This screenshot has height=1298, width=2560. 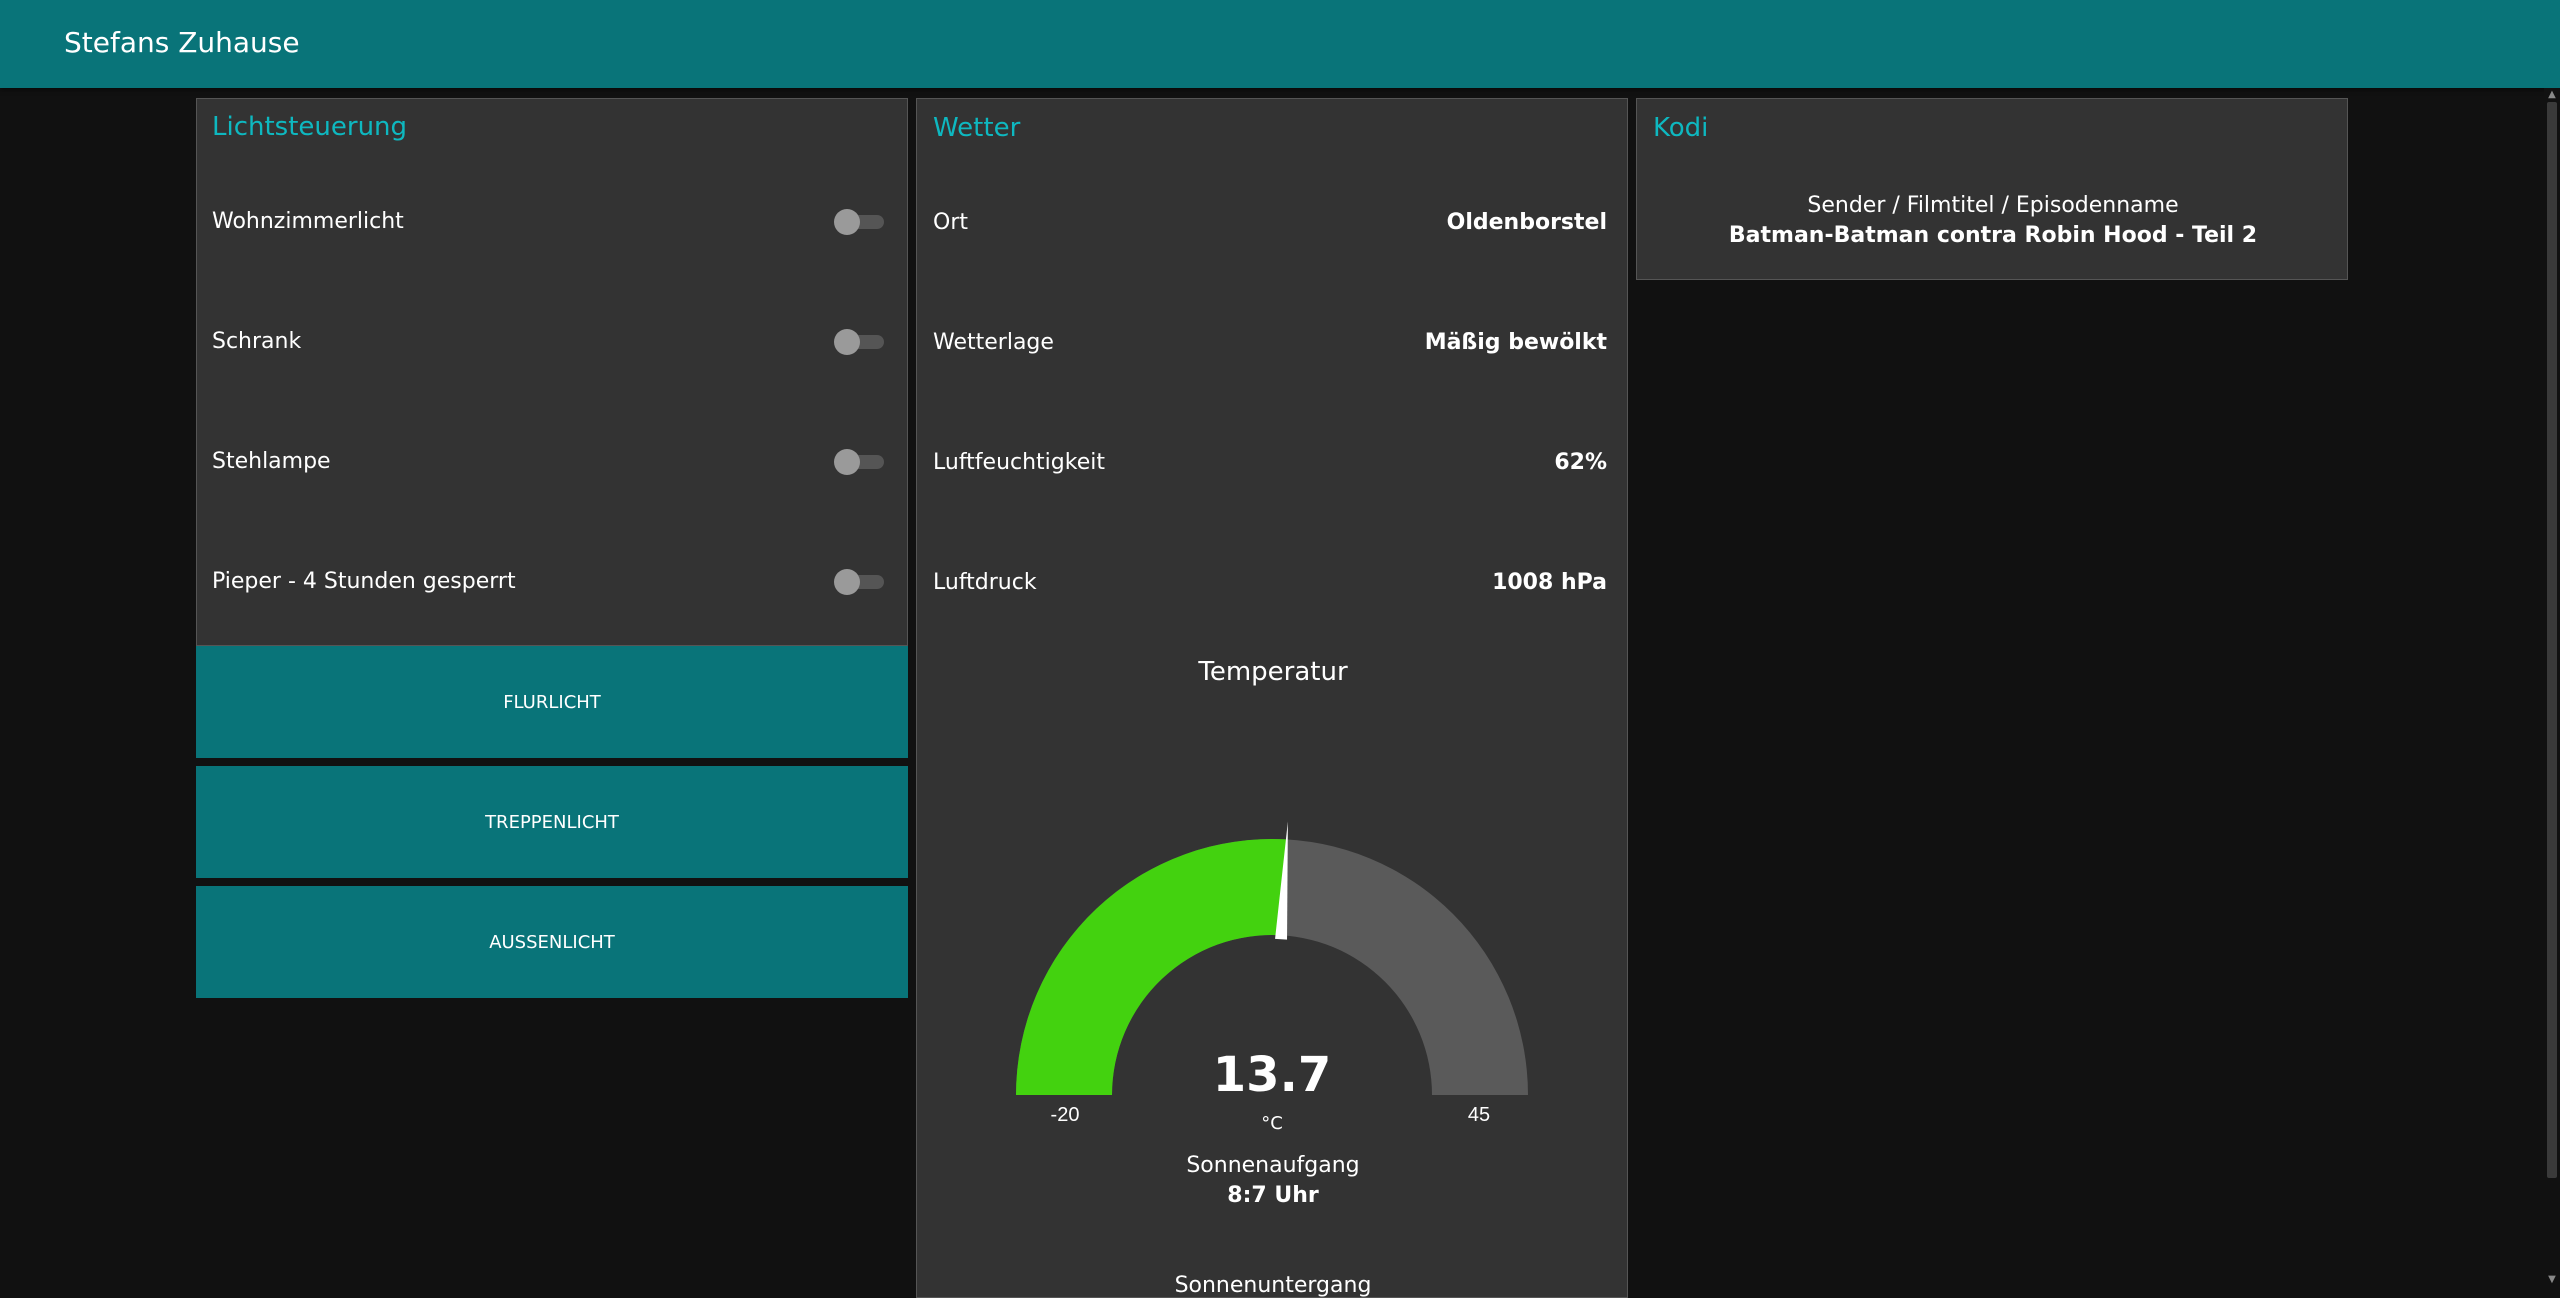 What do you see at coordinates (1273, 1195) in the screenshot?
I see `sunrise-value: 8:7 Uhr` at bounding box center [1273, 1195].